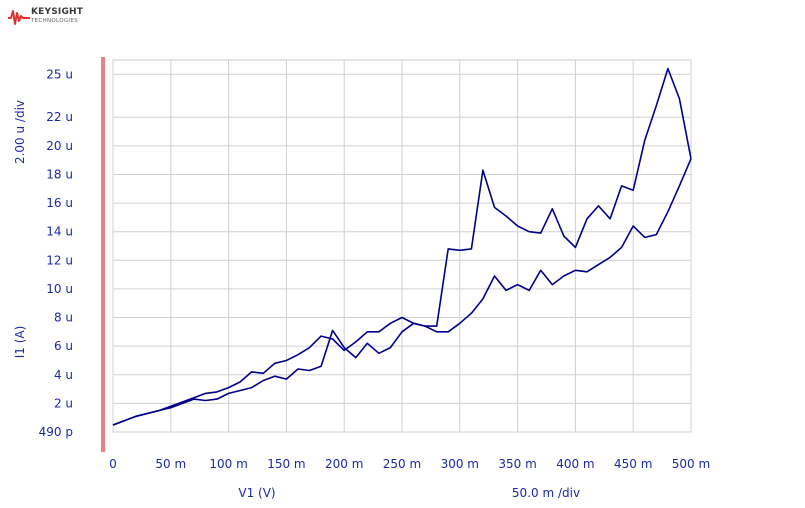 Image resolution: width=805 pixels, height=508 pixels. Describe the element at coordinates (59, 203) in the screenshot. I see `y-tick-label: 16 u` at that location.